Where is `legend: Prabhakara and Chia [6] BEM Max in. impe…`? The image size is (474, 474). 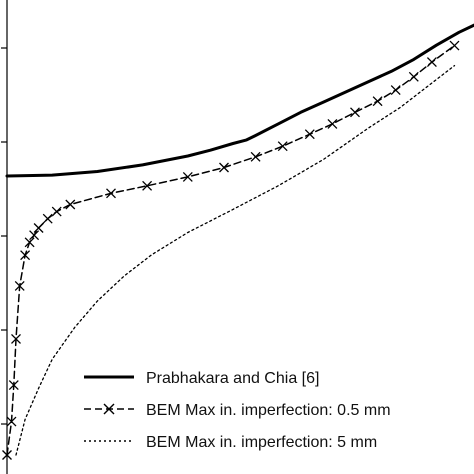
legend: Prabhakara and Chia [6] BEM Max in. impe… is located at coordinates (237, 410).